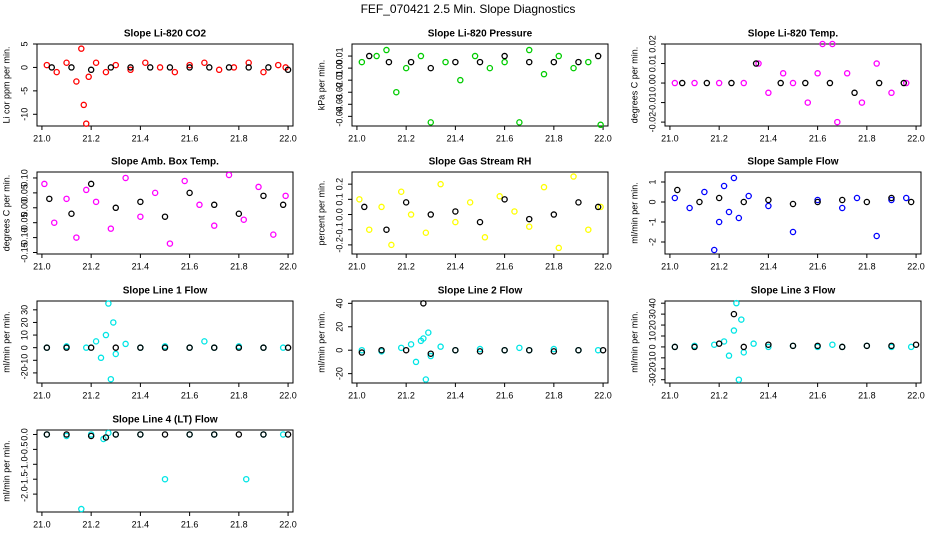 The height and width of the screenshot is (540, 936). Describe the element at coordinates (24, 222) in the screenshot. I see `y-tick-label: -0.05` at that location.